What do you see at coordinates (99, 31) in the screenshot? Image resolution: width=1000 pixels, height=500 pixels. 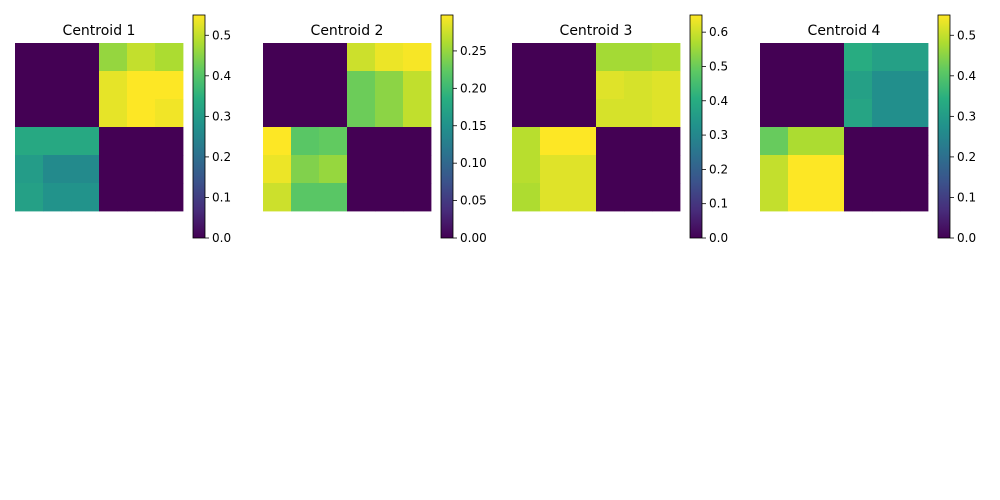 I see `panel-title: Centroid 1` at bounding box center [99, 31].